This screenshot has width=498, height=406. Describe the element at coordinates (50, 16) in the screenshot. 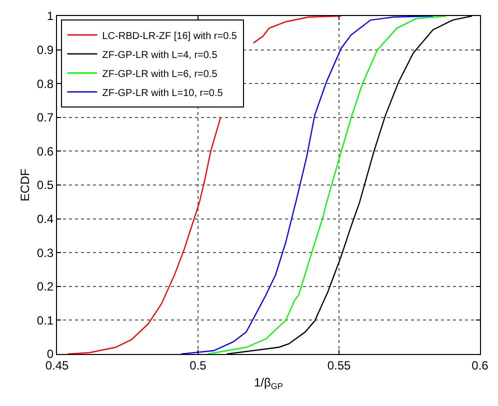

I see `y-tick-label: 1` at that location.